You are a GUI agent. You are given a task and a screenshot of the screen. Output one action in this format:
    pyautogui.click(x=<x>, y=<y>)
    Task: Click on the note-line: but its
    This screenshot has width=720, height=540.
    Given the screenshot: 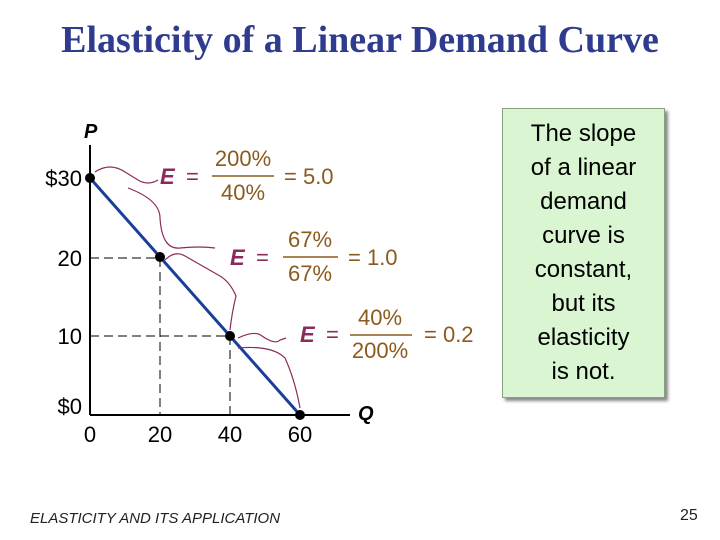 What is the action you would take?
    pyautogui.click(x=583, y=303)
    